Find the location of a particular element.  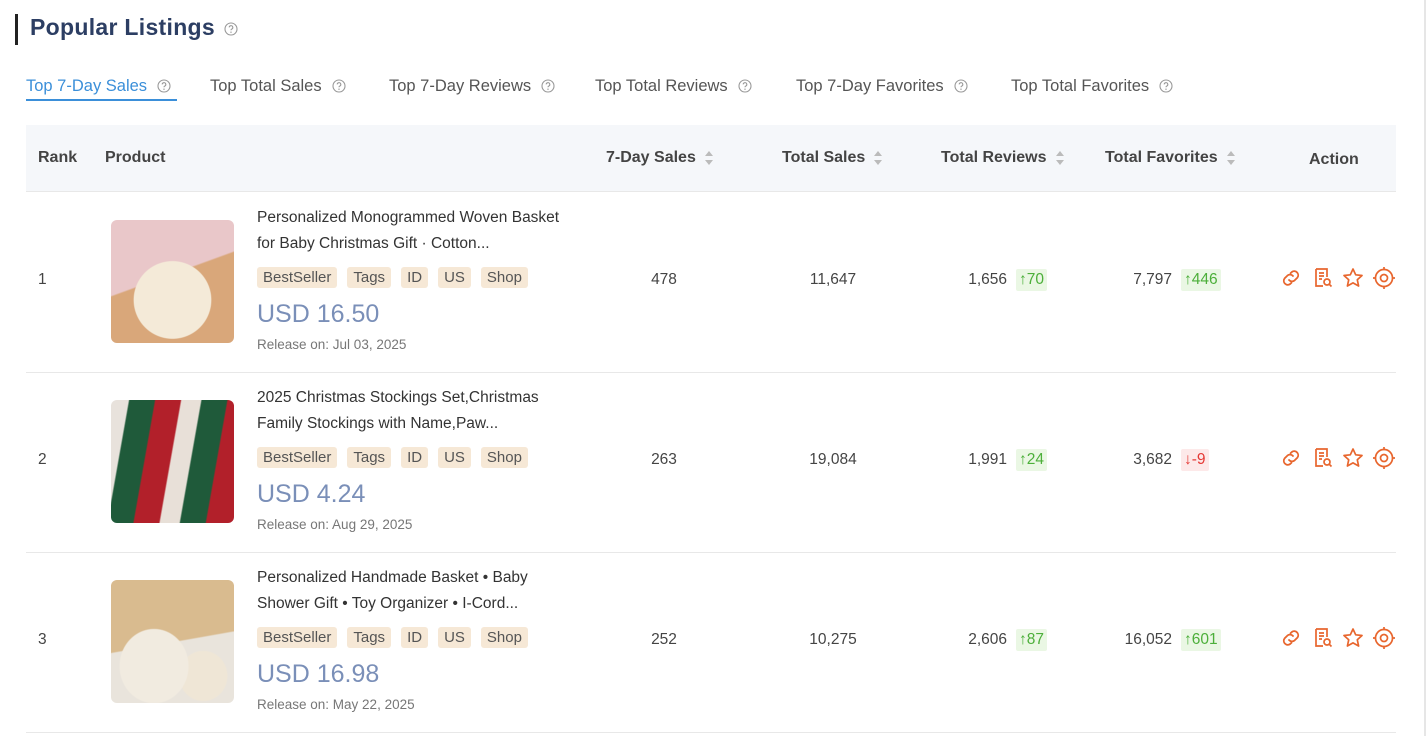

total-sales: 10,275 is located at coordinates (833, 639).